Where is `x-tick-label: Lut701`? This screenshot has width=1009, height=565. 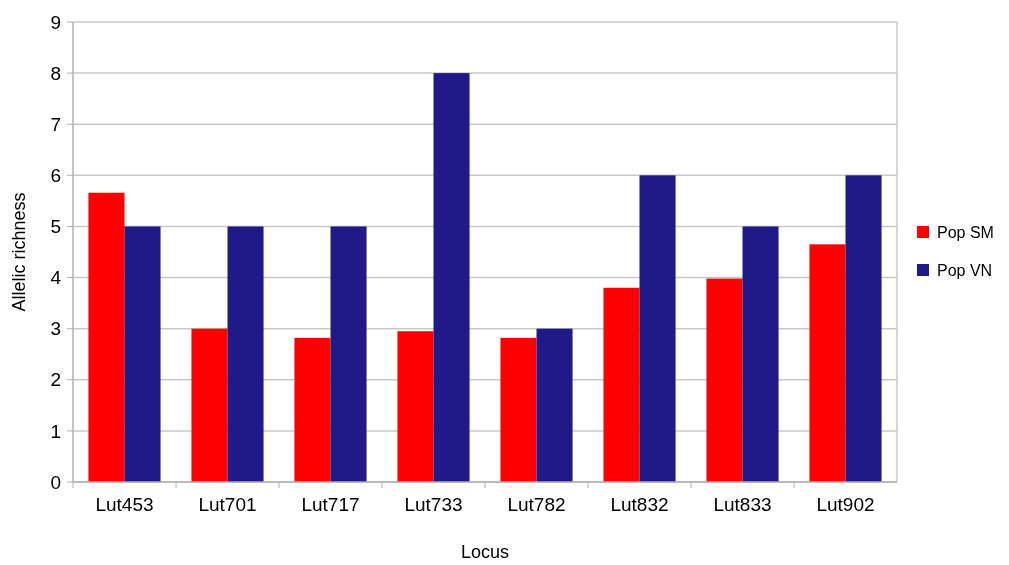
x-tick-label: Lut701 is located at coordinates (227, 504).